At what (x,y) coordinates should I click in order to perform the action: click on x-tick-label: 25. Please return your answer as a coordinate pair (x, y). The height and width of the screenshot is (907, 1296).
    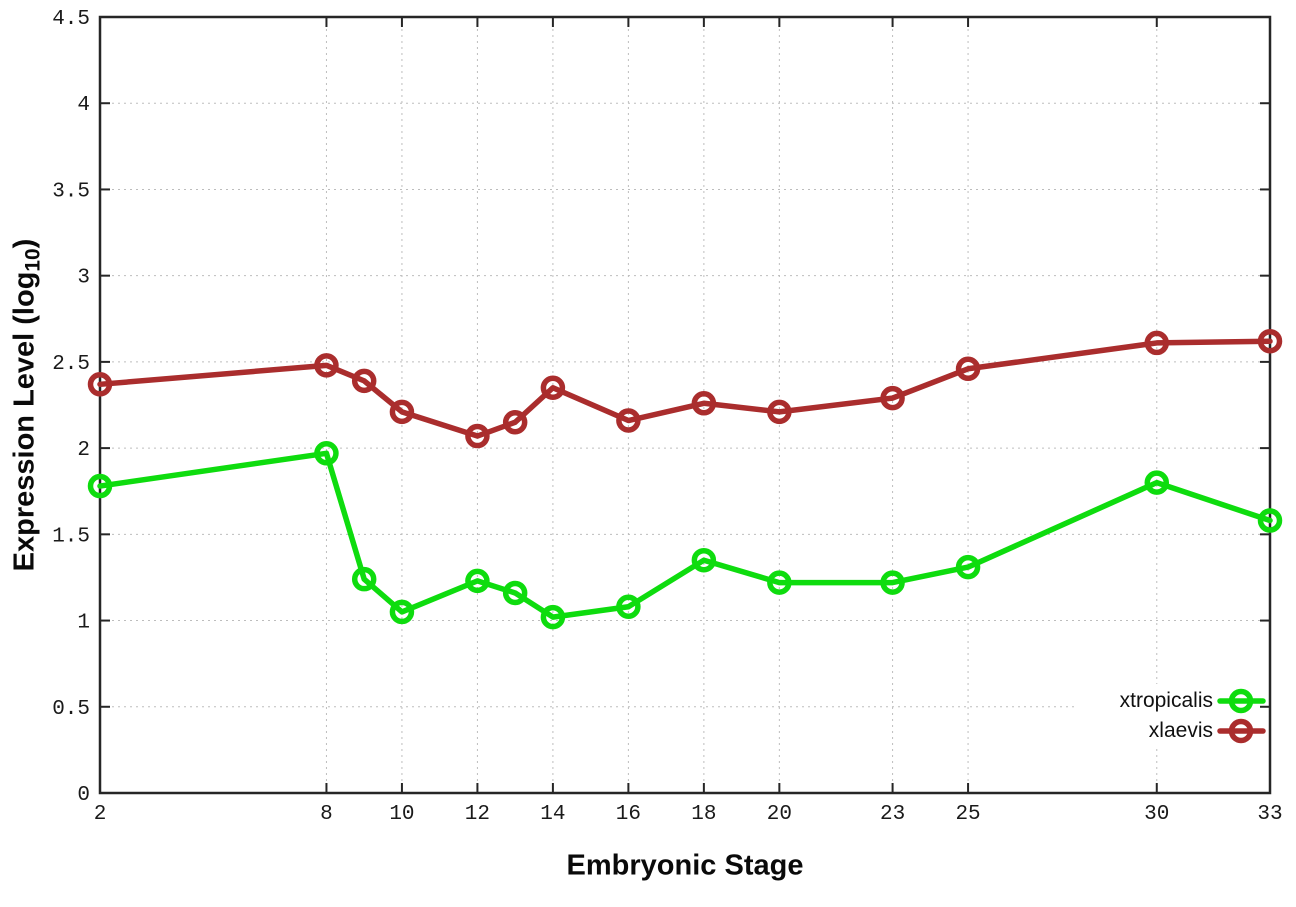
    Looking at the image, I should click on (967, 814).